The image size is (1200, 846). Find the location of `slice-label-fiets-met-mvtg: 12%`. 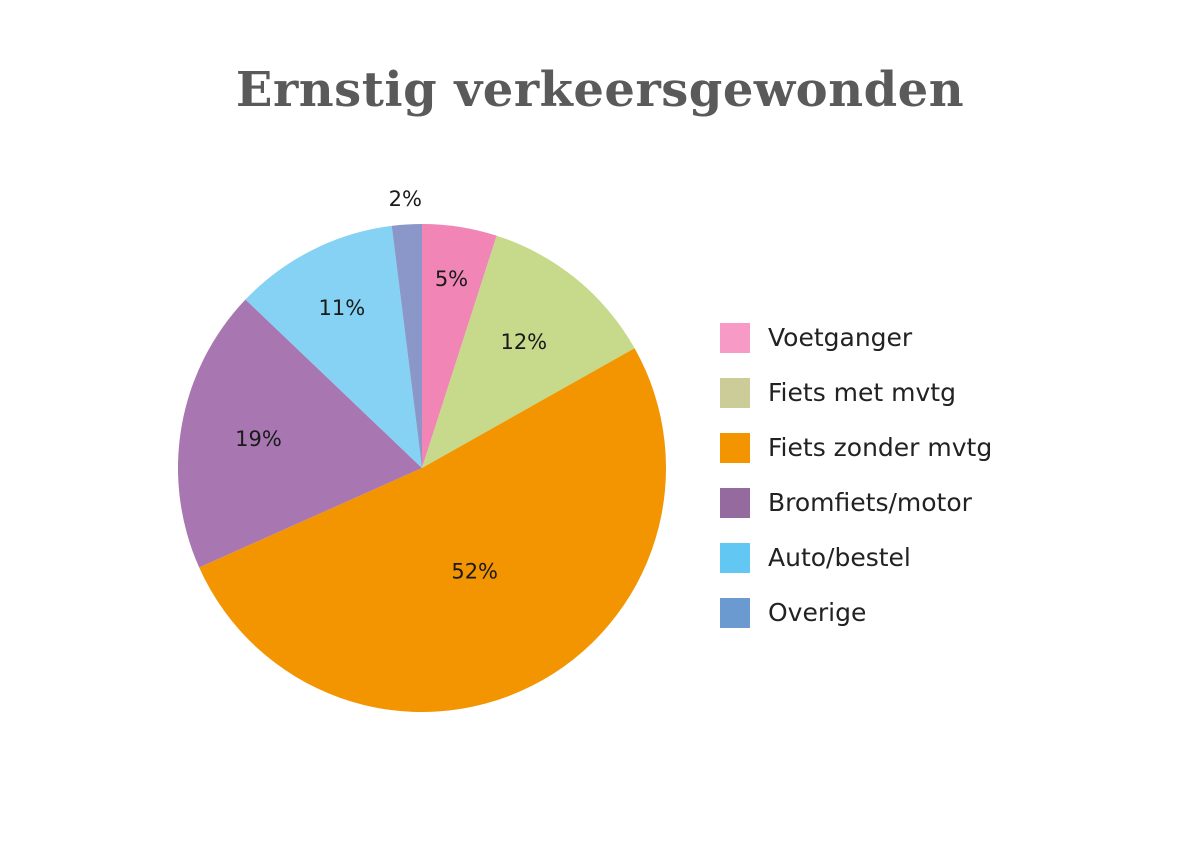

slice-label-fiets-met-mvtg: 12% is located at coordinates (523, 342).